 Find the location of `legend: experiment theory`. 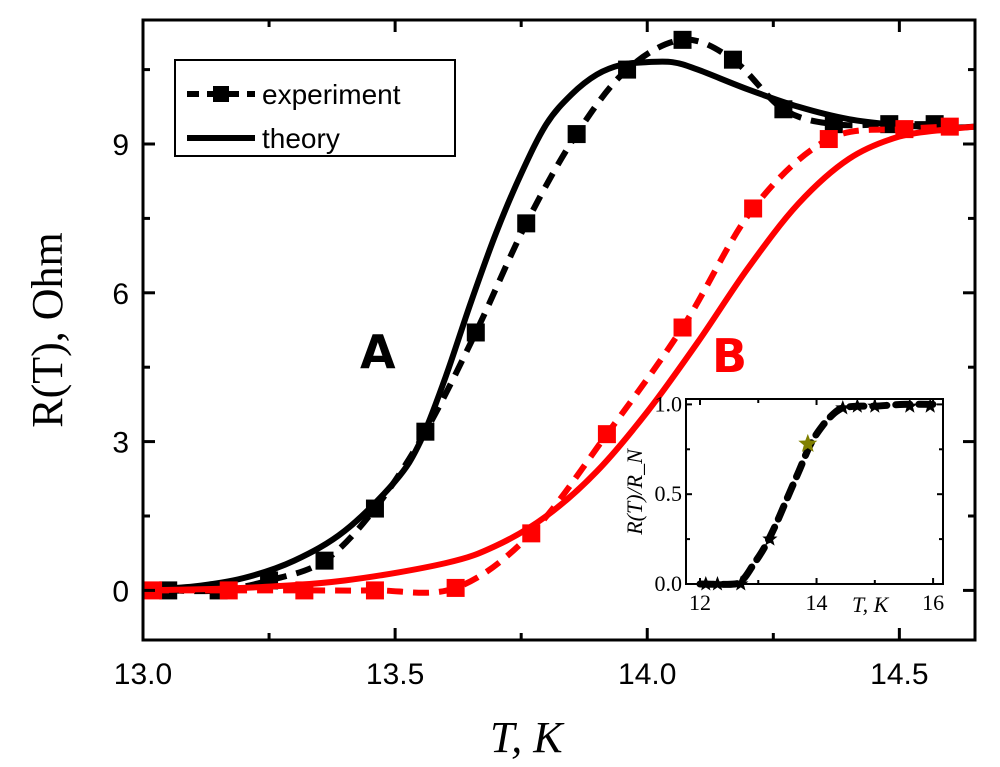

legend: experiment theory is located at coordinates (315, 108).